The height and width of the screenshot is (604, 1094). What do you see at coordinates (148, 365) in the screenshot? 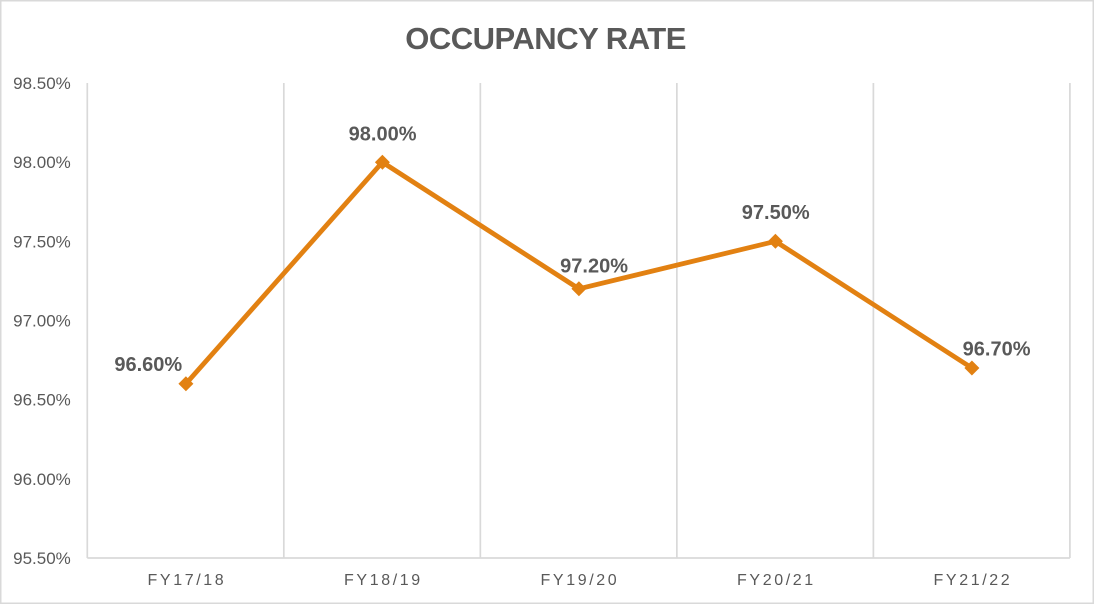
I see `svg-text: 96.60%` at bounding box center [148, 365].